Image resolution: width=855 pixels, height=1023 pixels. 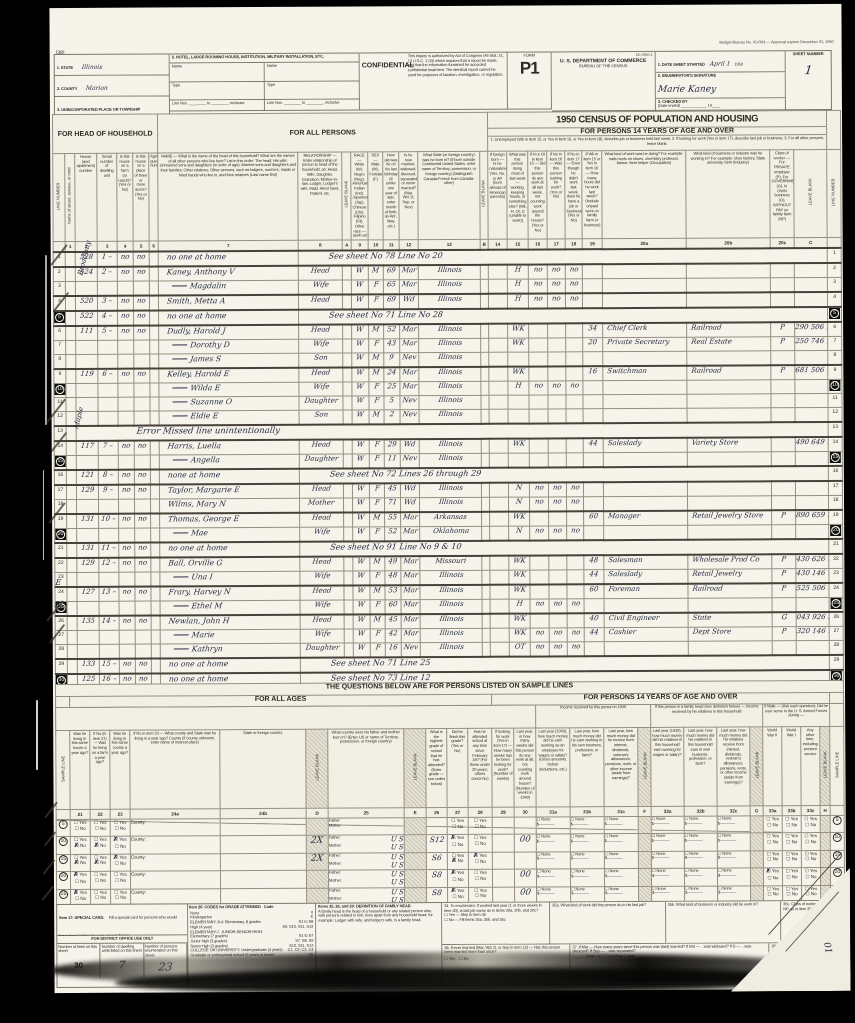 What do you see at coordinates (392, 458) in the screenshot?
I see `handwritten-entry: 11` at bounding box center [392, 458].